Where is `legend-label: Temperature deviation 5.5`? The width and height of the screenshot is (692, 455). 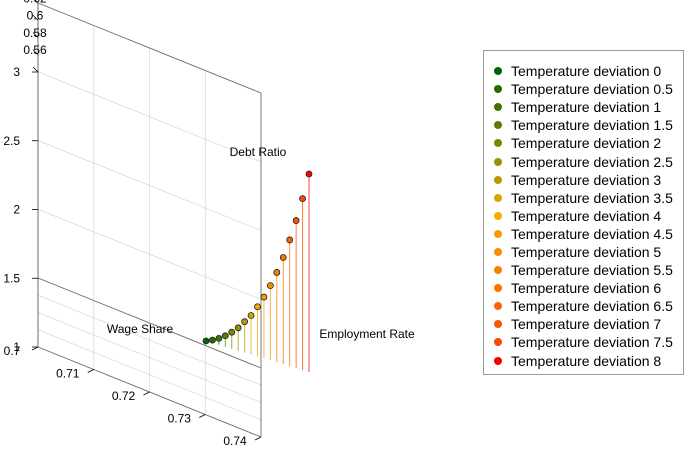 legend-label: Temperature deviation 5.5 is located at coordinates (592, 270).